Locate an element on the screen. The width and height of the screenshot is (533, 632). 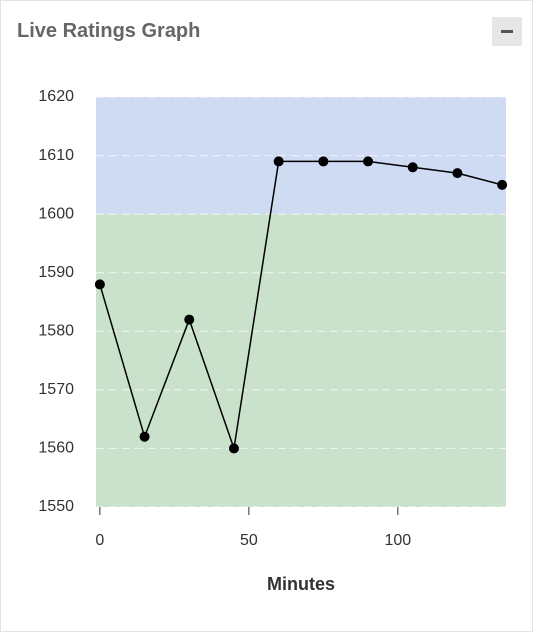
collapse-button is located at coordinates (507, 31).